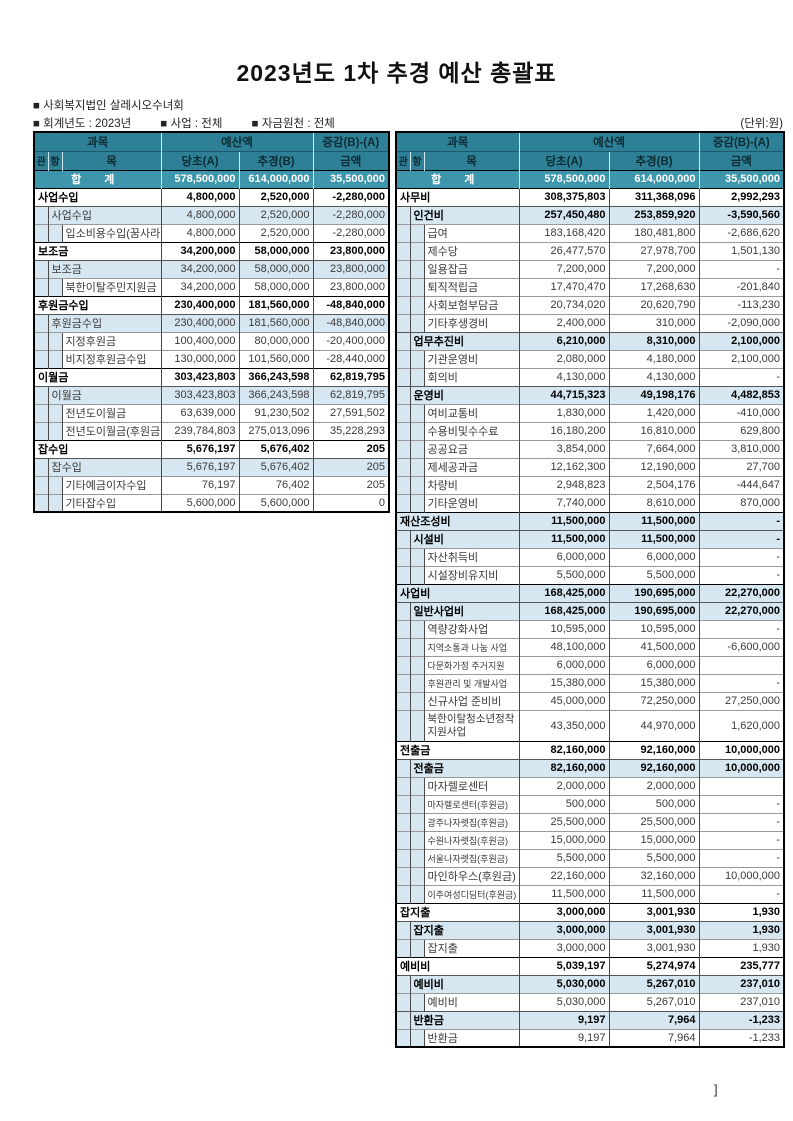 Image resolution: width=793 pixels, height=1121 pixels. Describe the element at coordinates (200, 484) in the screenshot. I see `amount-cell: 76,197` at that location.